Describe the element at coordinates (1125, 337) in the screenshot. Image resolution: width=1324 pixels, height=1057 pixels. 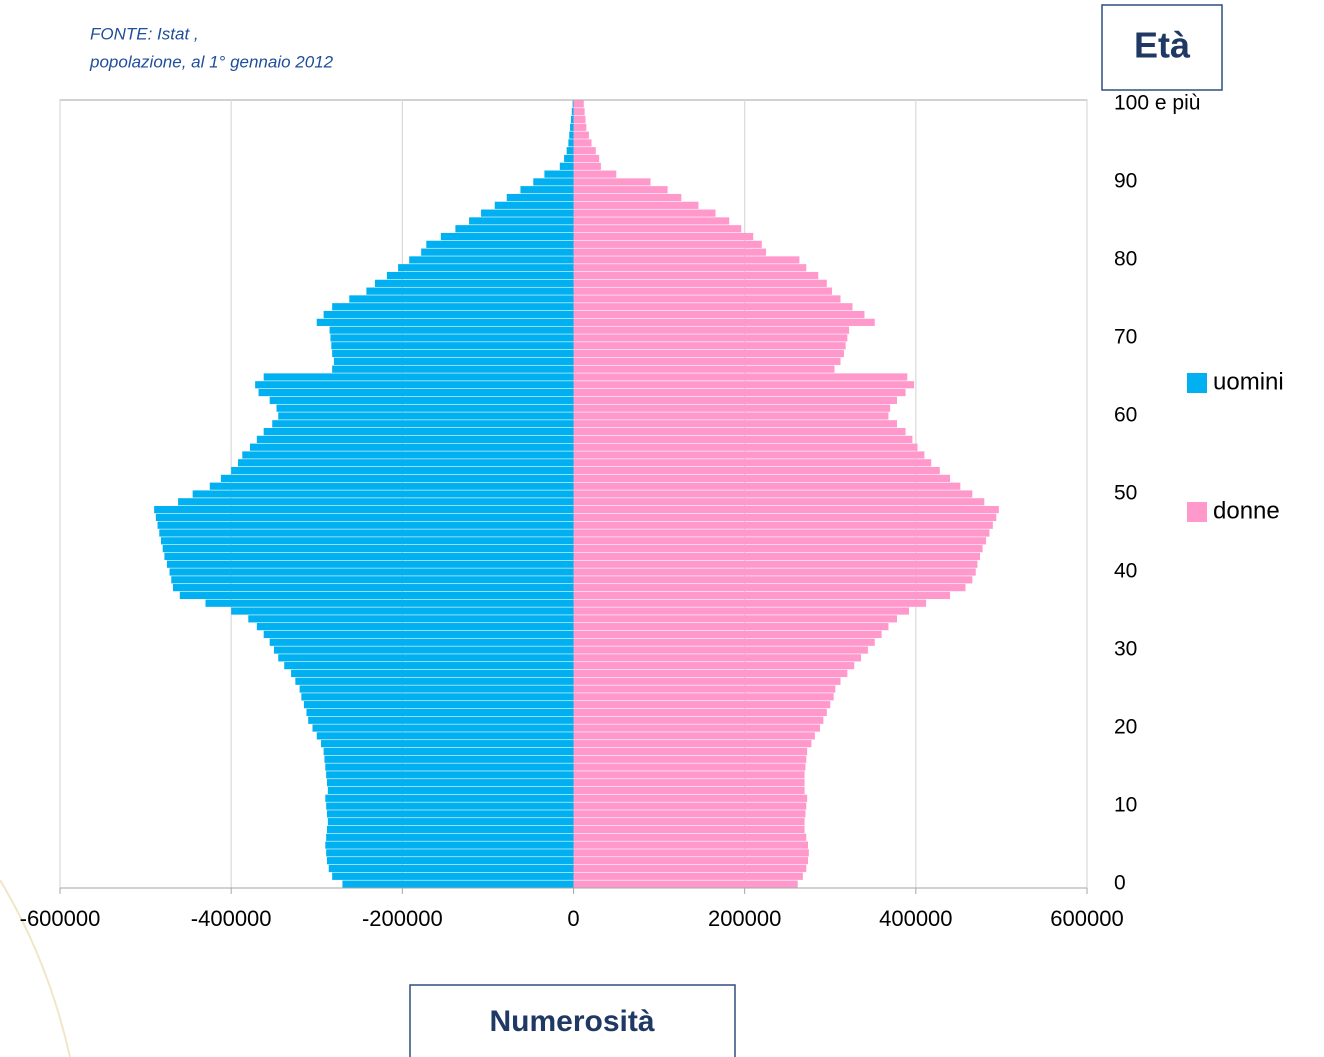
I see `y-tick-label: 70` at that location.